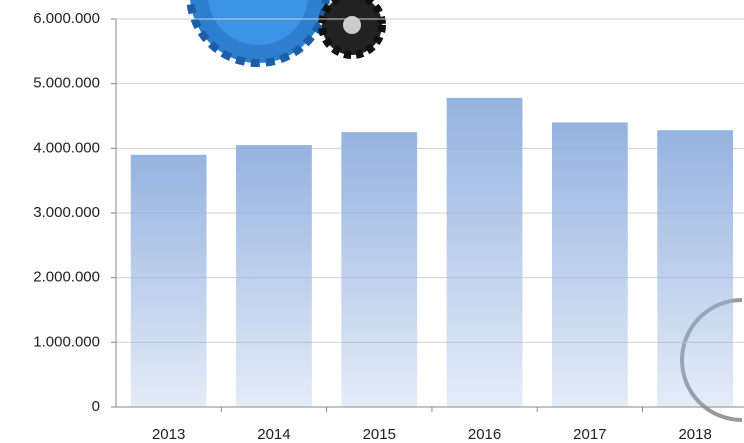 This screenshot has height=443, width=744. I want to click on x-tick-label: 2013, so click(168, 434).